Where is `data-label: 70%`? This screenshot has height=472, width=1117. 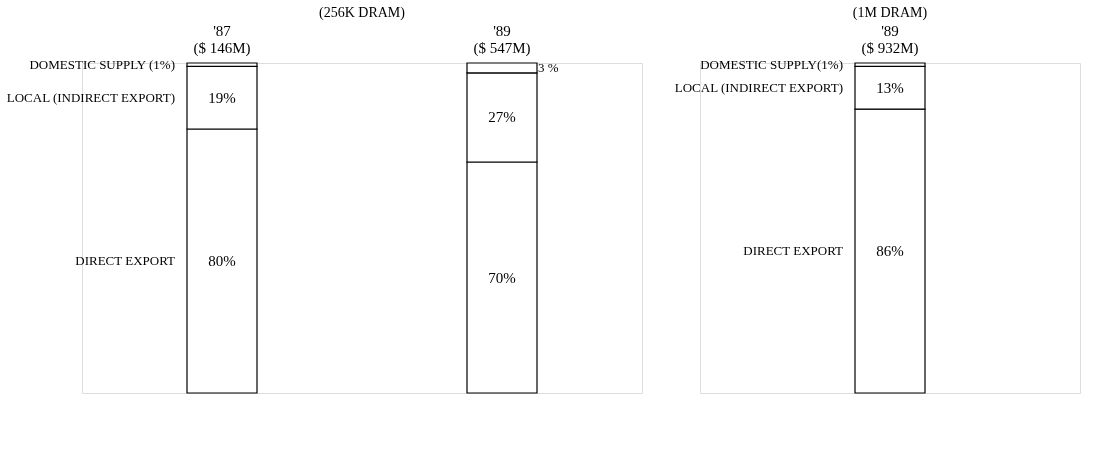
data-label: 70% is located at coordinates (502, 277).